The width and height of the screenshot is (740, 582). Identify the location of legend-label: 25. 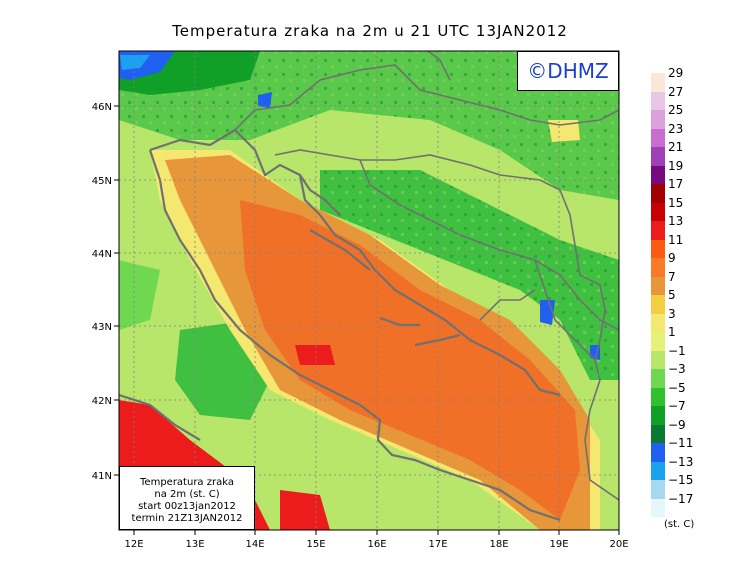
(676, 110).